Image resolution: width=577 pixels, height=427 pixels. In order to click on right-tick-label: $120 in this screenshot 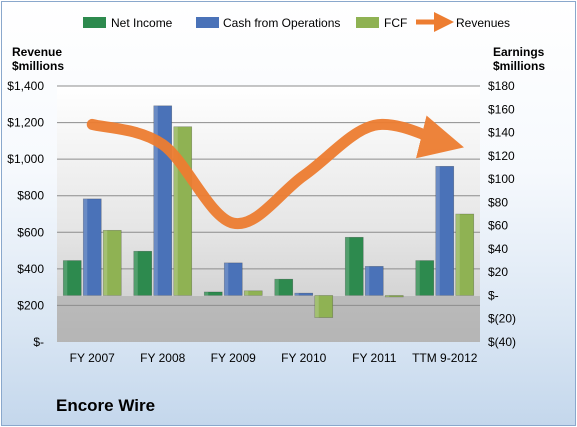, I will do `click(501, 156)`.